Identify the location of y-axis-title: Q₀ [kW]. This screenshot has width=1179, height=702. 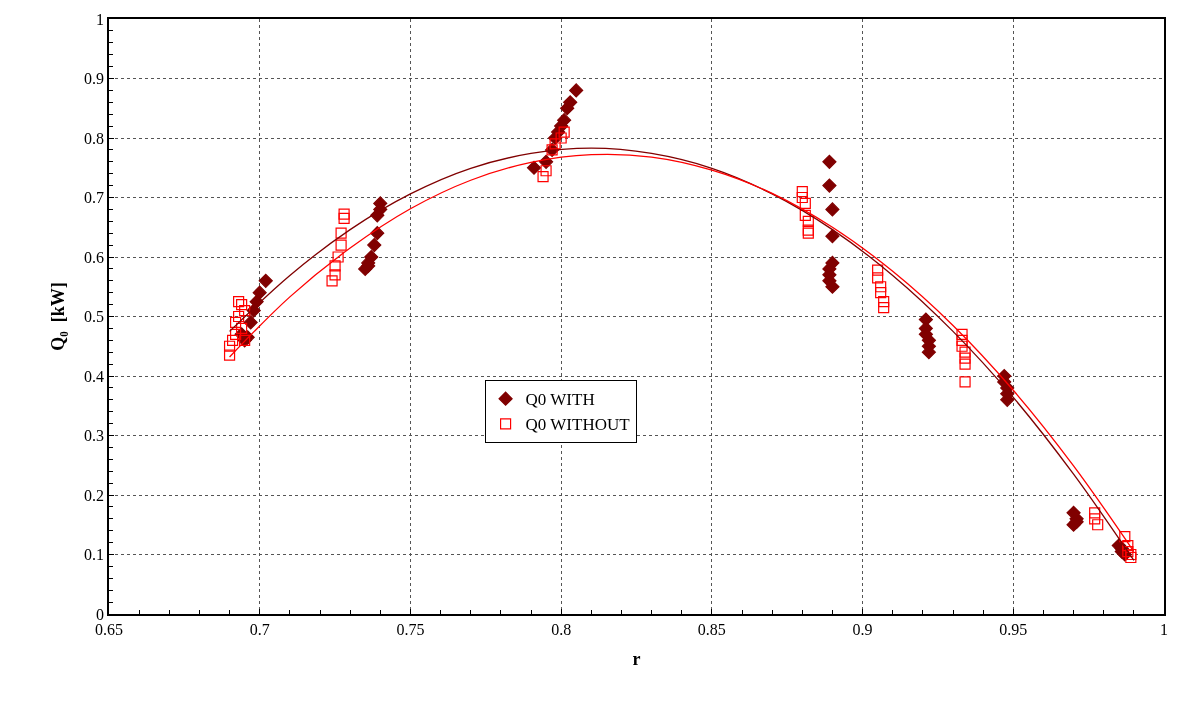
(57, 316).